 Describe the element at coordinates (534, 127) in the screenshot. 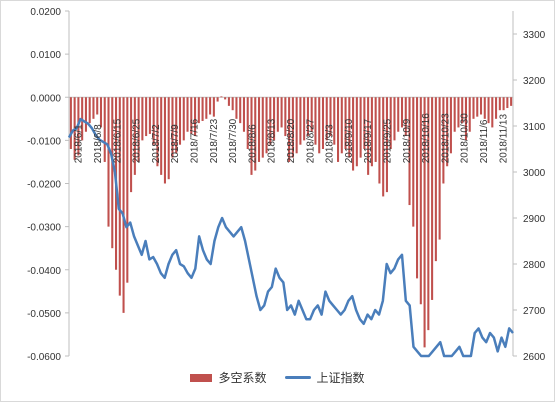

I see `y-right-tick-label: 3100` at that location.